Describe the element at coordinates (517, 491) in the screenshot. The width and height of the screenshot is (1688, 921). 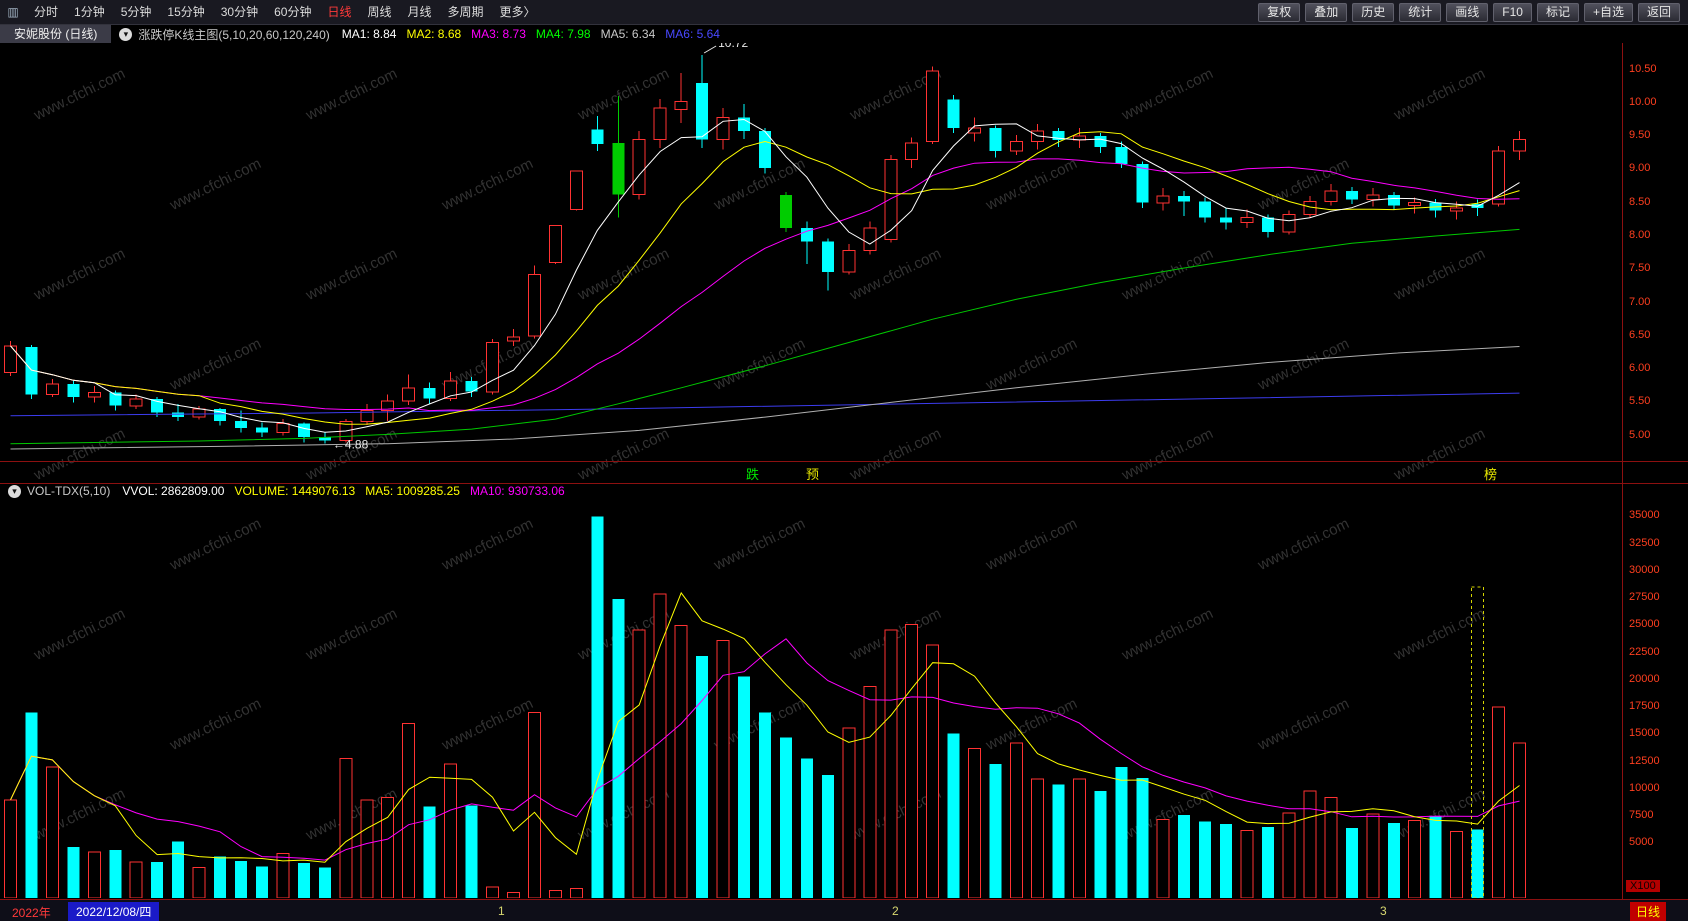
I see `vol-legend-value: MA10: 930733.06` at that location.